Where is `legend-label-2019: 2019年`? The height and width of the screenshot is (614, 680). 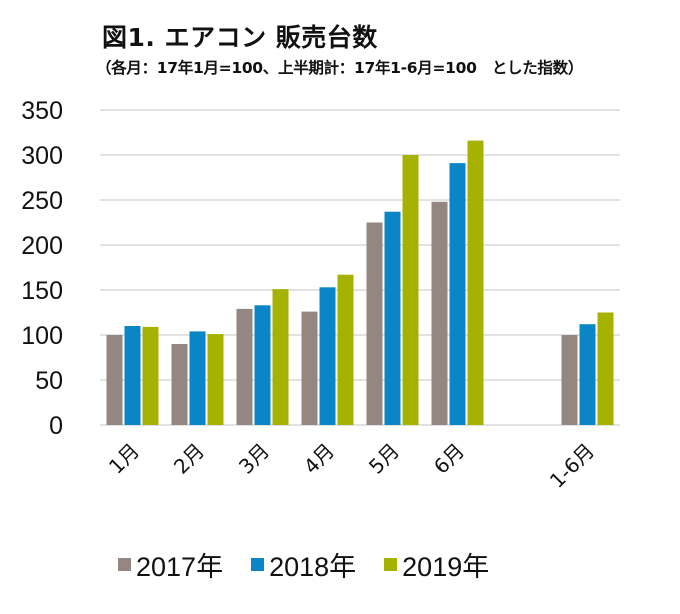 legend-label-2019: 2019年 is located at coordinates (446, 567).